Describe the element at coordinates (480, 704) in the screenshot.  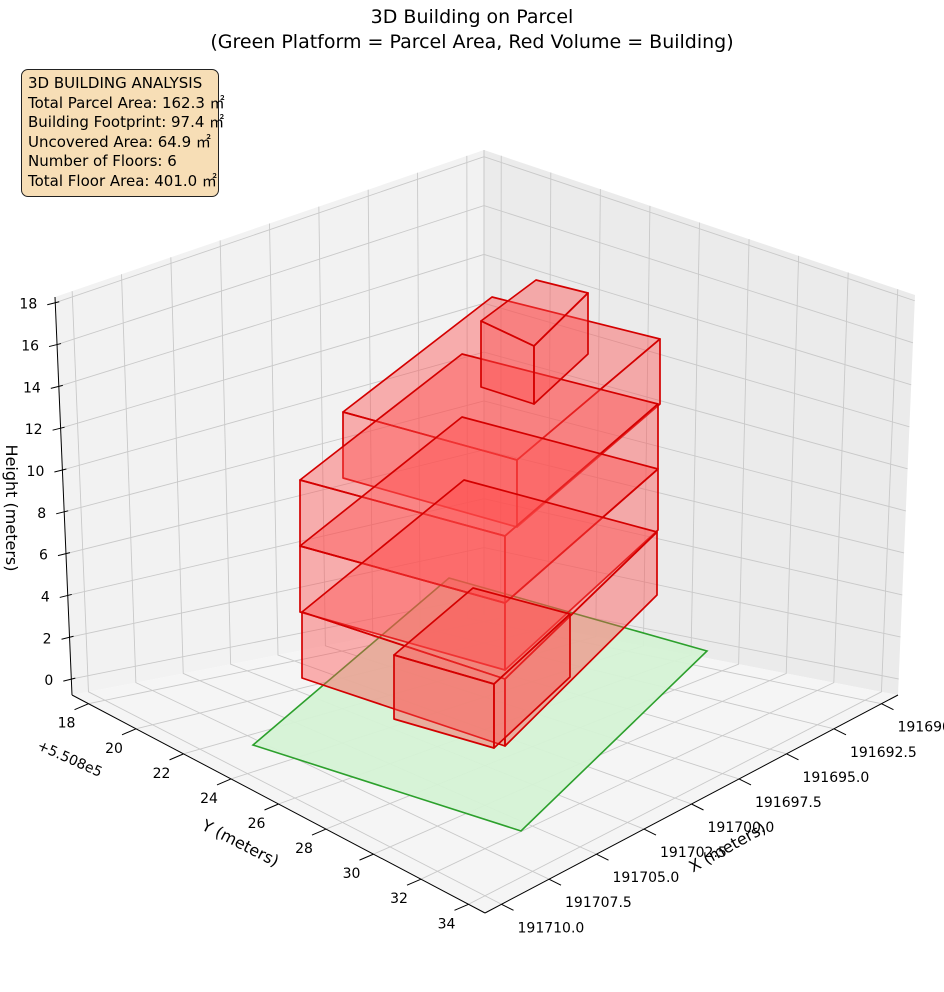
I see `parcel-platform` at that location.